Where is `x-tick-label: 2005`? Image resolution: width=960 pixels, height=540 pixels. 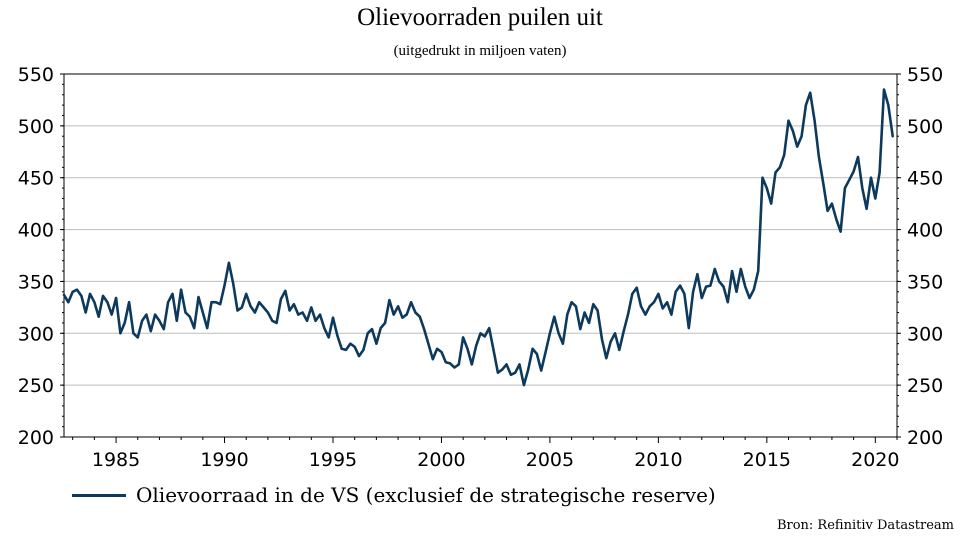 x-tick-label: 2005 is located at coordinates (550, 460).